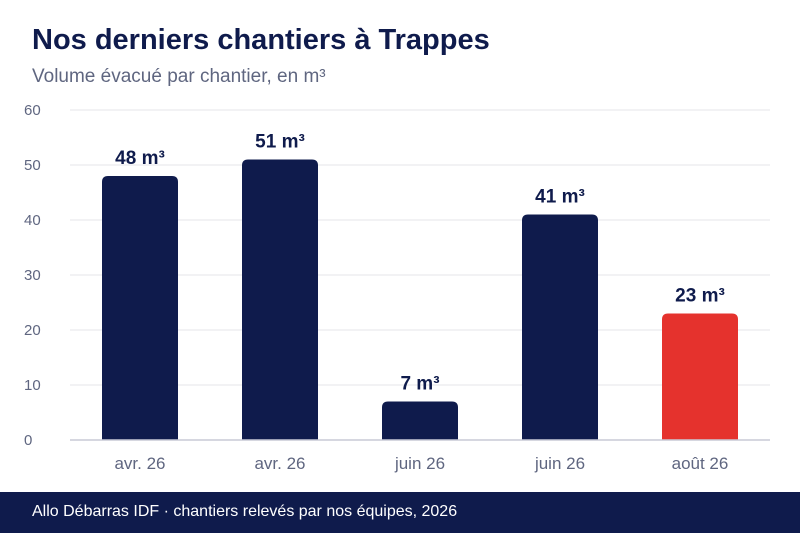  What do you see at coordinates (700, 463) in the screenshot?
I see `x-tick-label: août 26` at bounding box center [700, 463].